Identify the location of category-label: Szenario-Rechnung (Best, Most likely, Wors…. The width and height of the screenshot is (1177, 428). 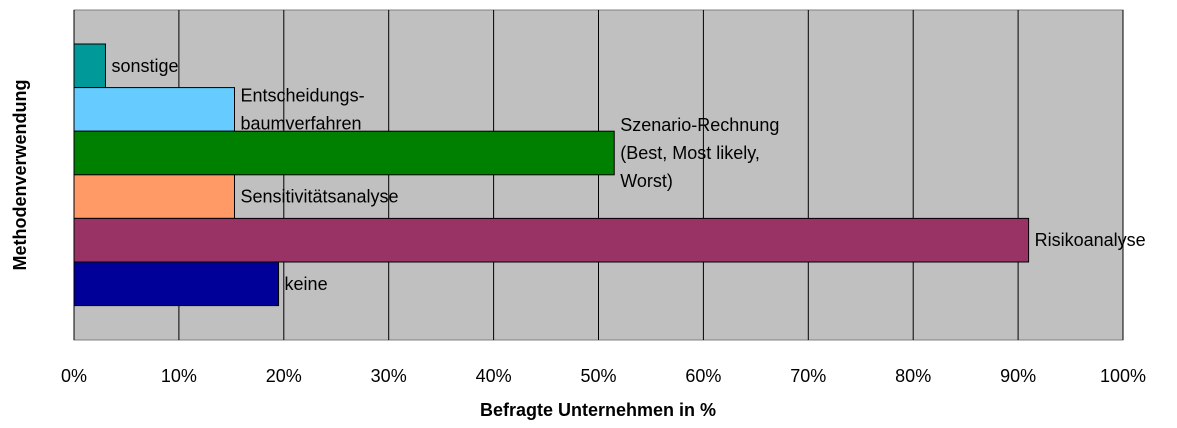
(699, 153).